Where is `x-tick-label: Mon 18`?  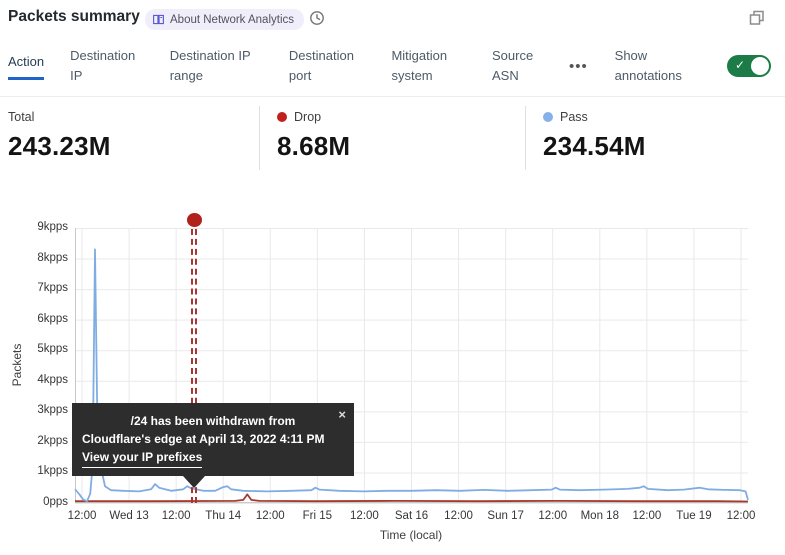 x-tick-label: Mon 18 is located at coordinates (599, 516).